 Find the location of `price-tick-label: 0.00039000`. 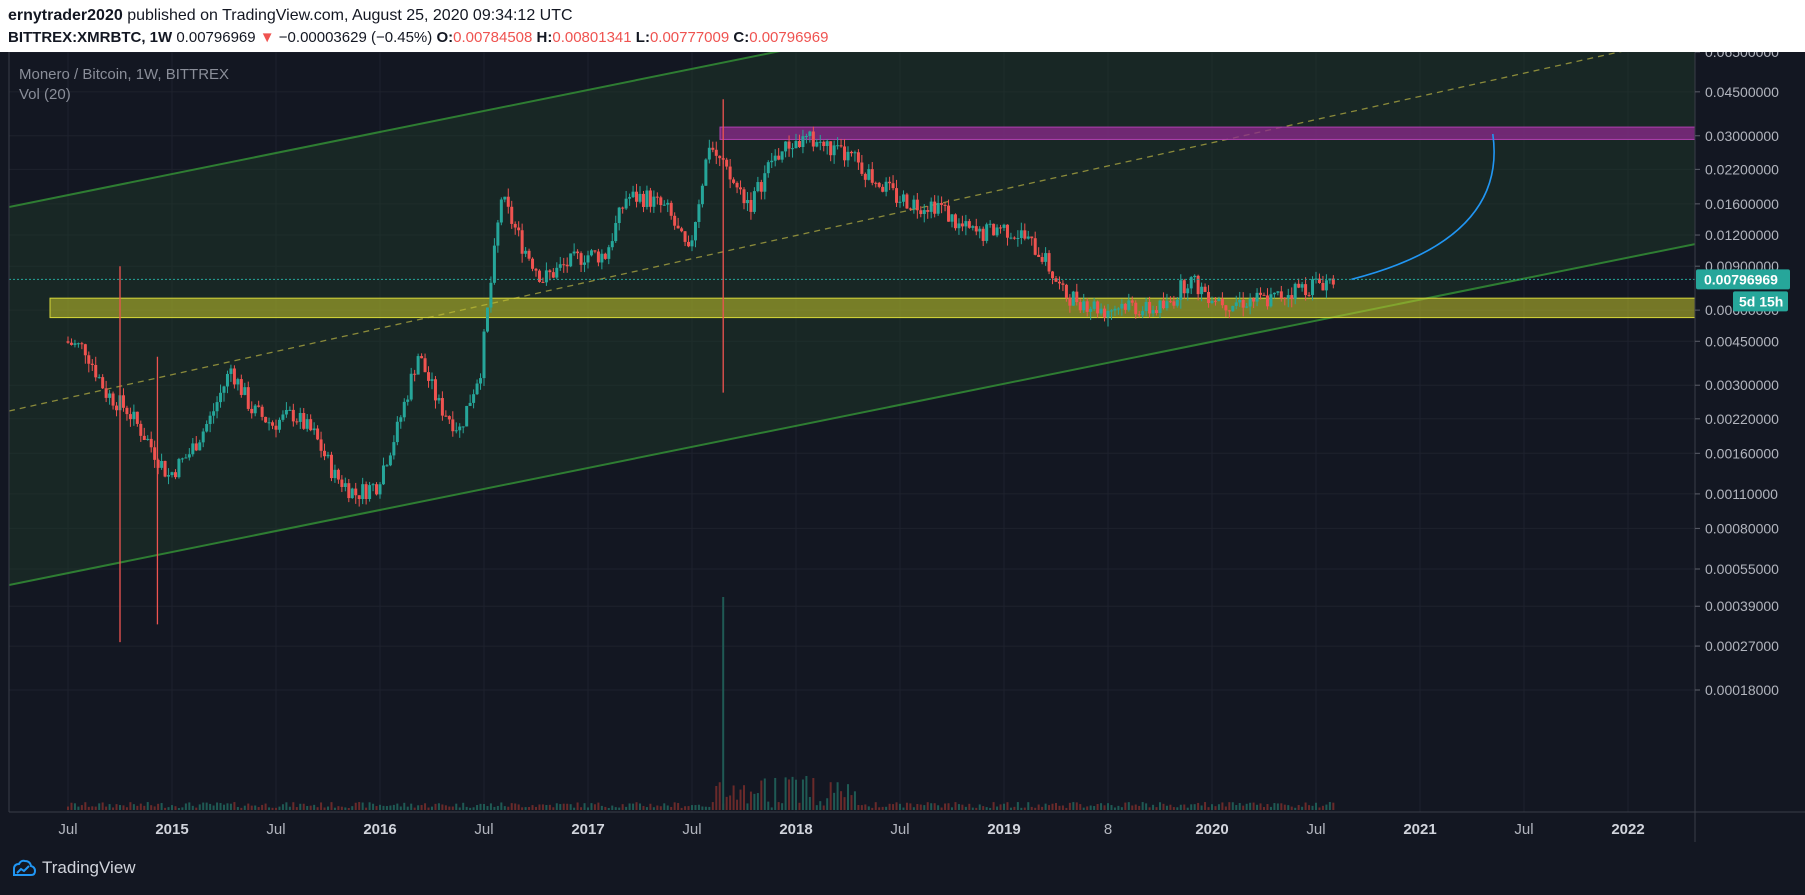

price-tick-label: 0.00039000 is located at coordinates (1742, 606).